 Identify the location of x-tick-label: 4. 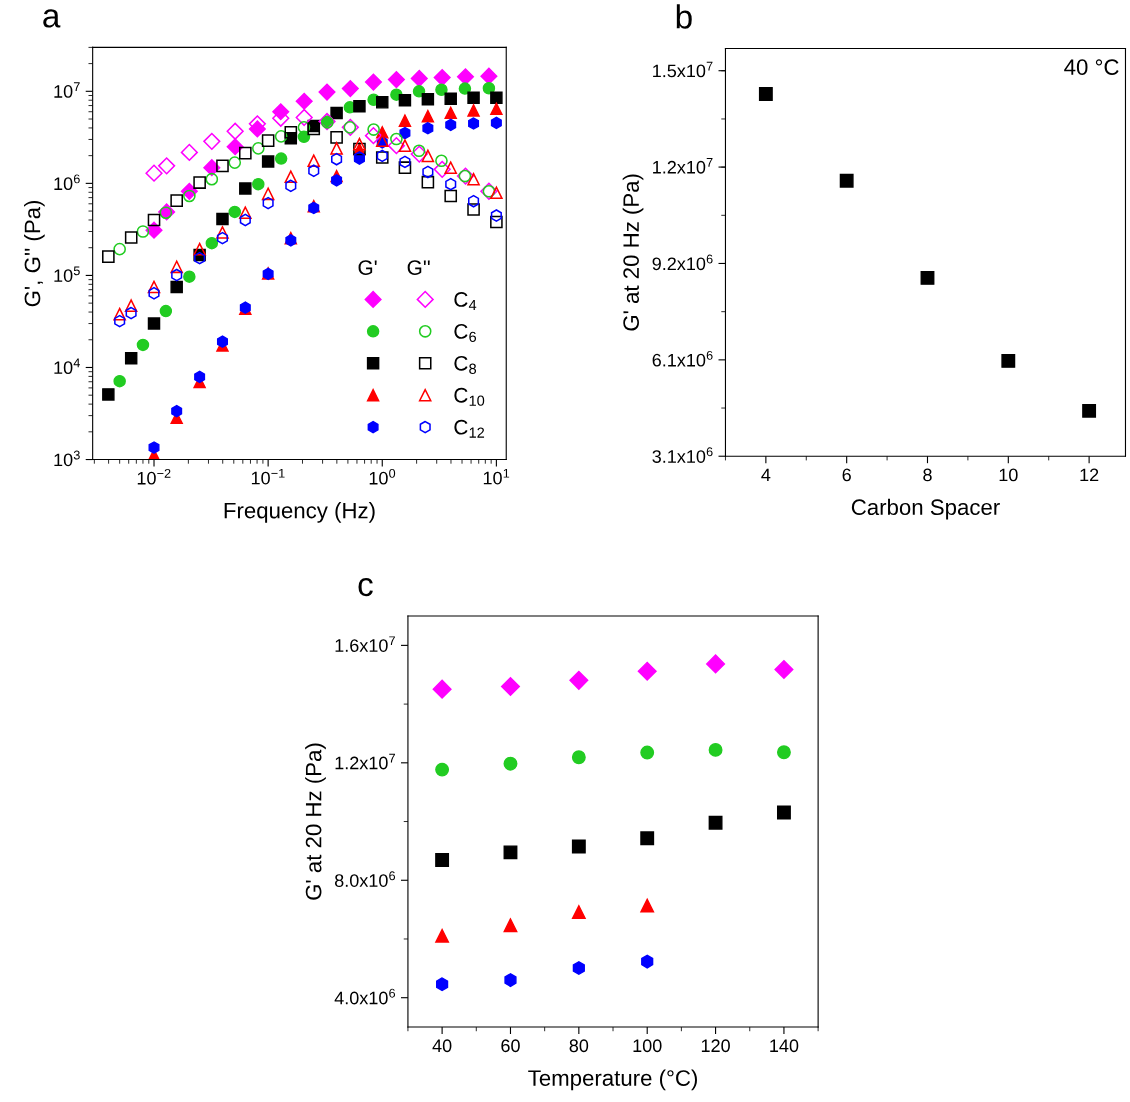
(766, 475).